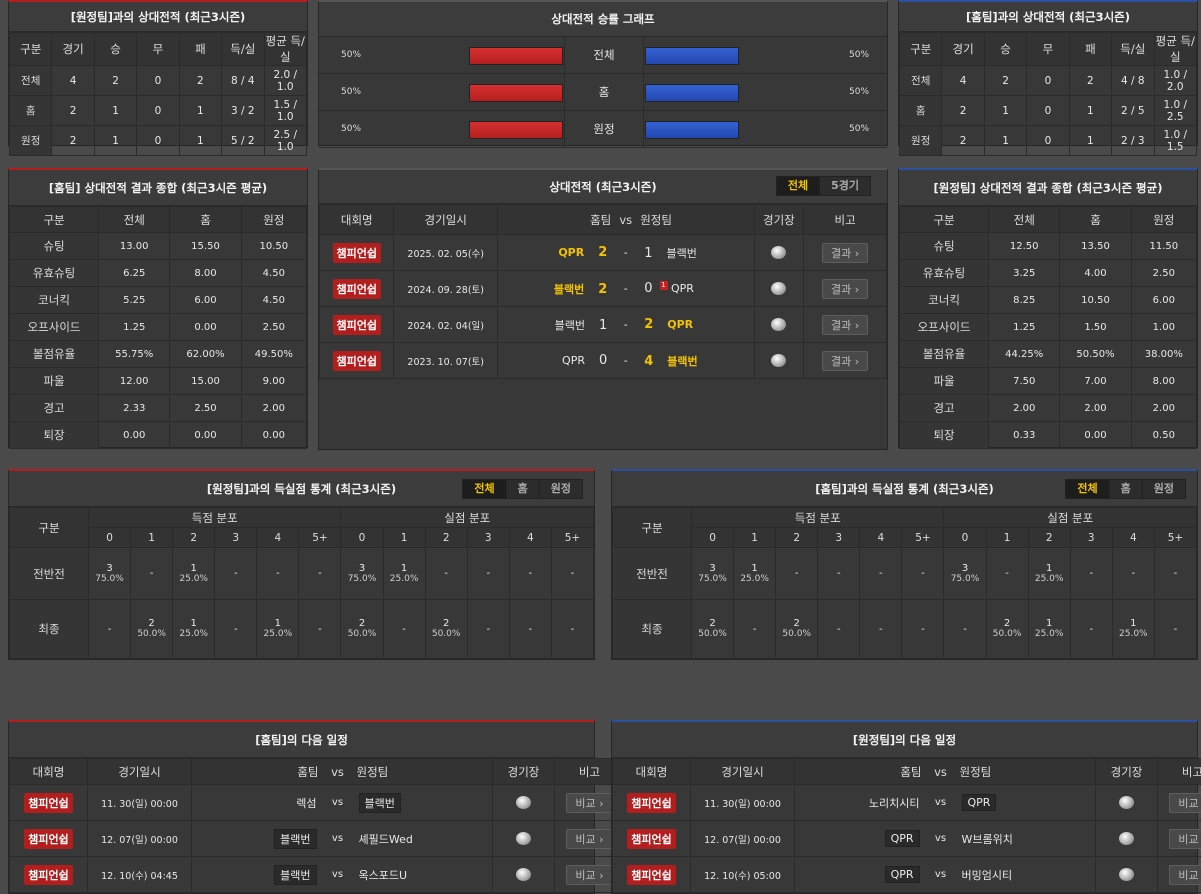 The width and height of the screenshot is (1201, 894). Describe the element at coordinates (1164, 273) in the screenshot. I see `table-cell: 2.50` at that location.